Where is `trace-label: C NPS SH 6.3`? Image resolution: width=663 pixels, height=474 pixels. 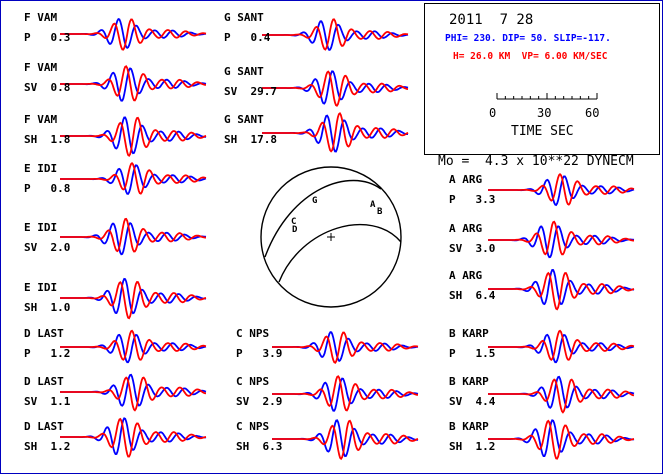
trace-label: C NPS SH 6.3 is located at coordinates (259, 437).